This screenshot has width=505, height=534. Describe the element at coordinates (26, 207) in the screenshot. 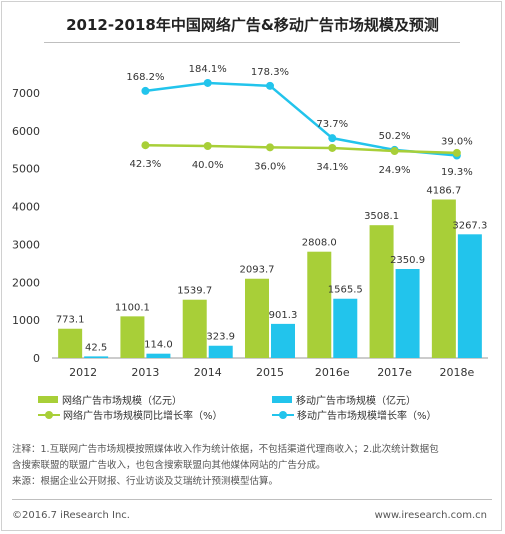

I see `y-tick-label: 4000` at that location.